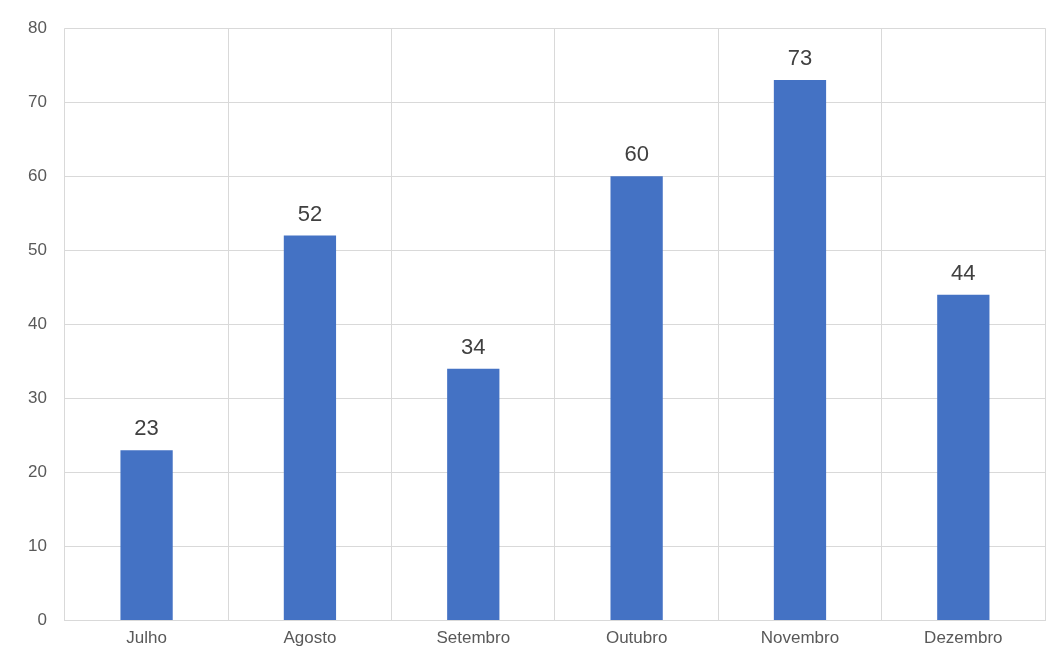 The width and height of the screenshot is (1057, 661). Describe the element at coordinates (473, 346) in the screenshot. I see `data-label: 34` at that location.